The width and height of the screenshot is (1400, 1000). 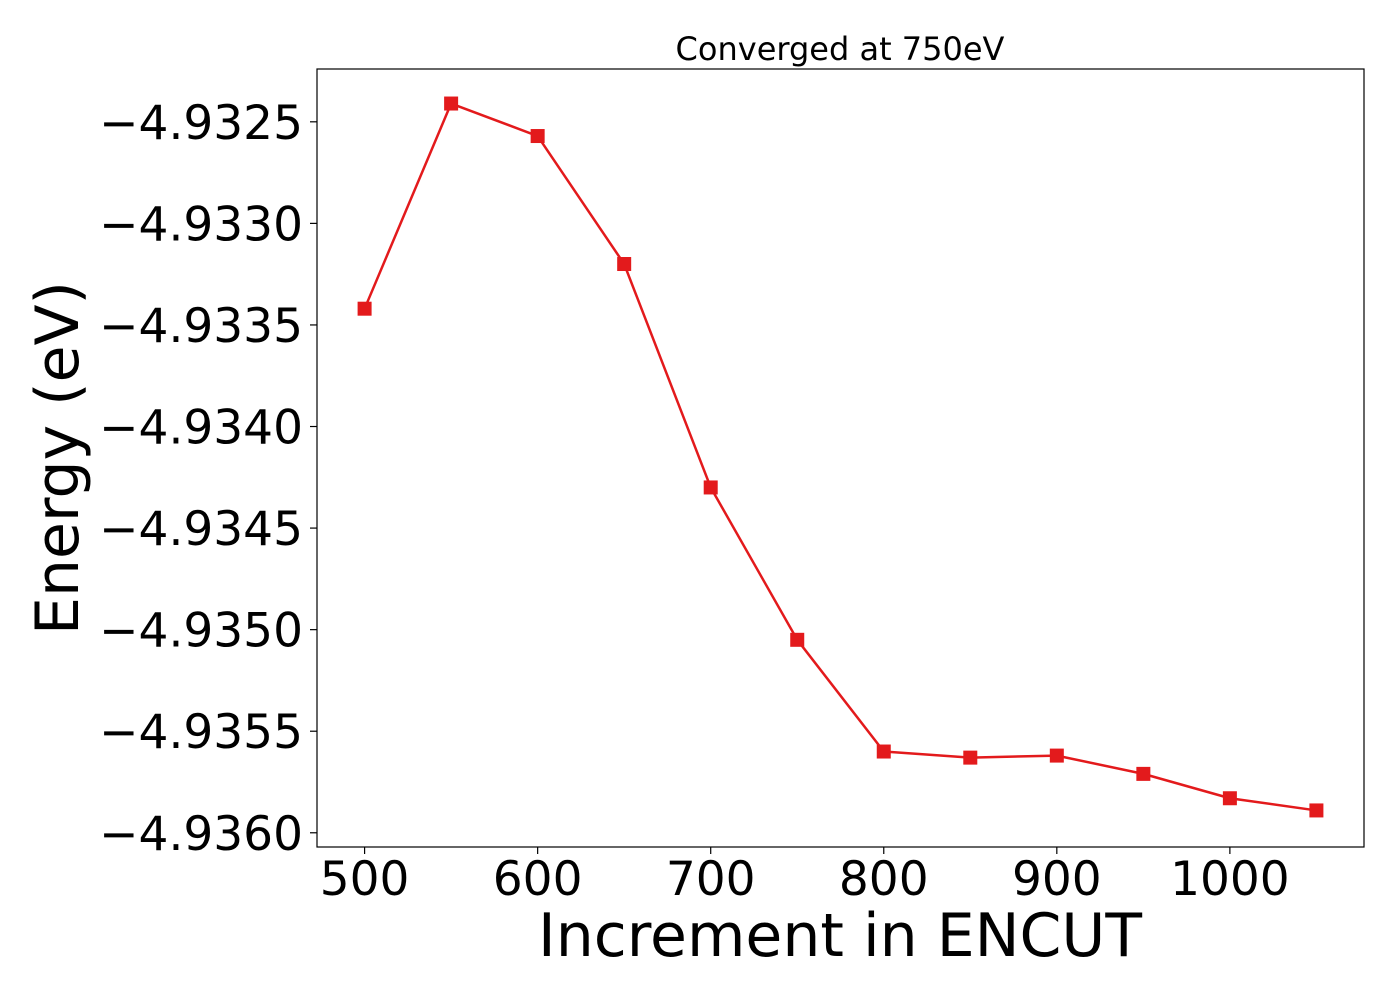 I want to click on y-axis-title: Energy (eV), so click(x=58, y=458).